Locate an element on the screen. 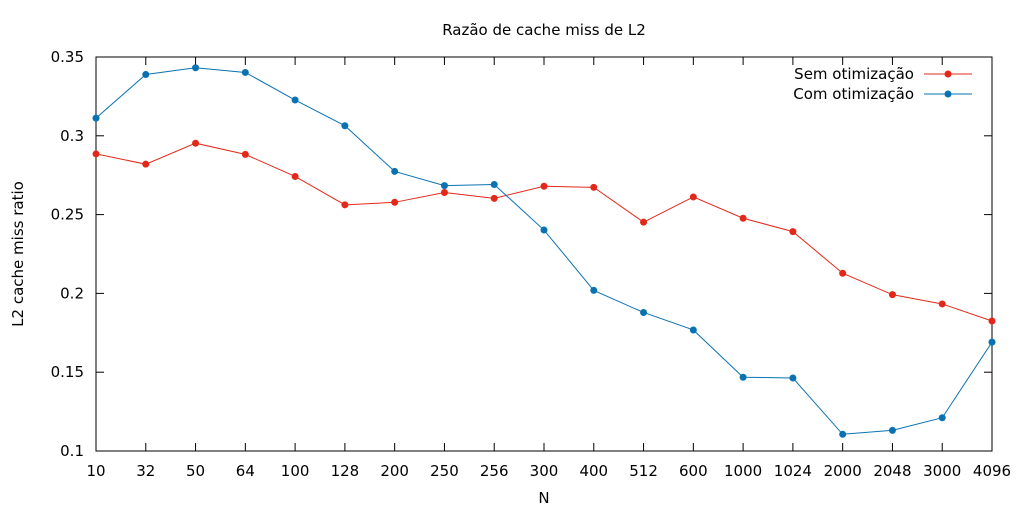 This screenshot has height=512, width=1024. x-tick-label: 64 is located at coordinates (245, 471).